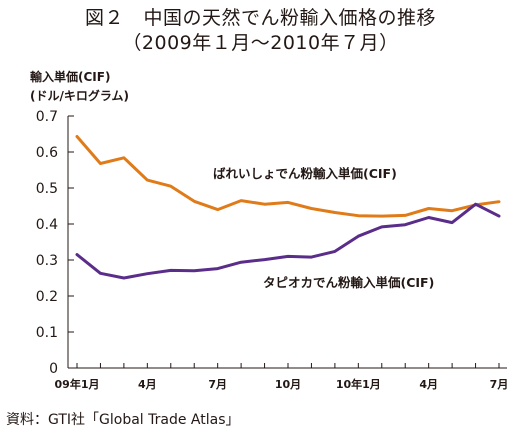 The width and height of the screenshot is (521, 435). What do you see at coordinates (47, 333) in the screenshot?
I see `y-tick-label: 0.1` at bounding box center [47, 333].